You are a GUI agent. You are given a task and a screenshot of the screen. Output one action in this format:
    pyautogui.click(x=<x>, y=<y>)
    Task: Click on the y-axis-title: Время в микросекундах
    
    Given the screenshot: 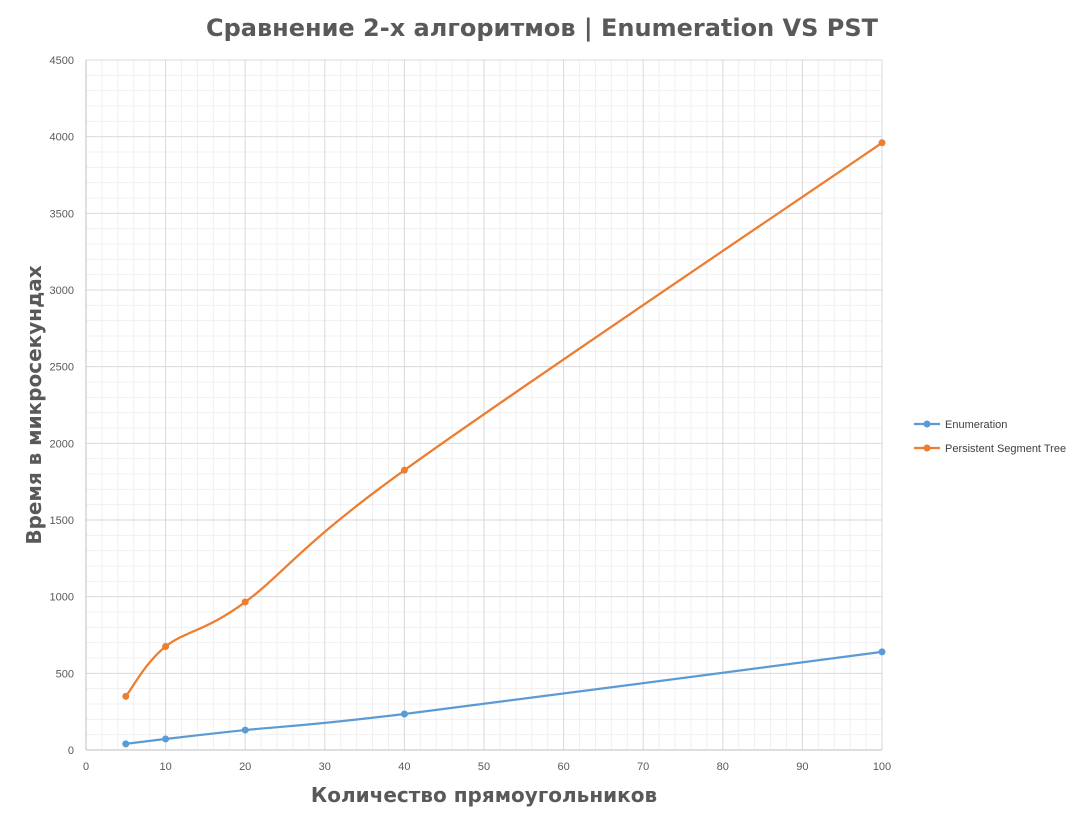 What is the action you would take?
    pyautogui.click(x=34, y=404)
    